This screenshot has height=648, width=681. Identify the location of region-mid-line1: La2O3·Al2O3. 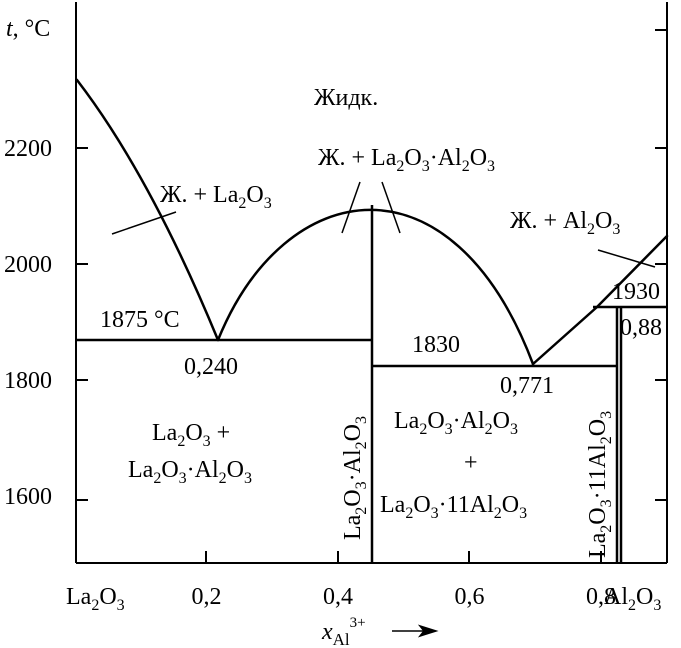
(456, 423).